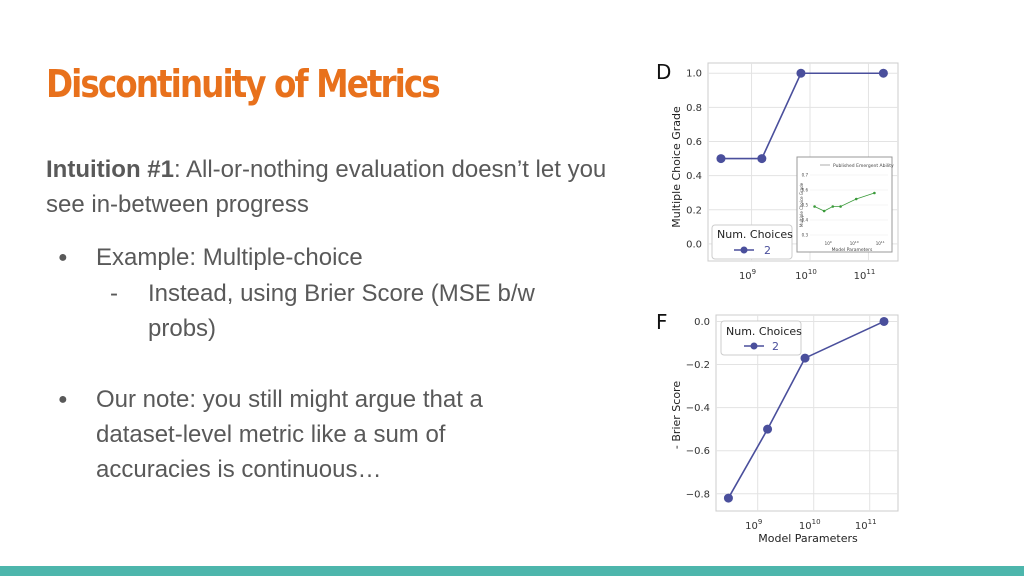  I want to click on panel-label: F, so click(662, 322).